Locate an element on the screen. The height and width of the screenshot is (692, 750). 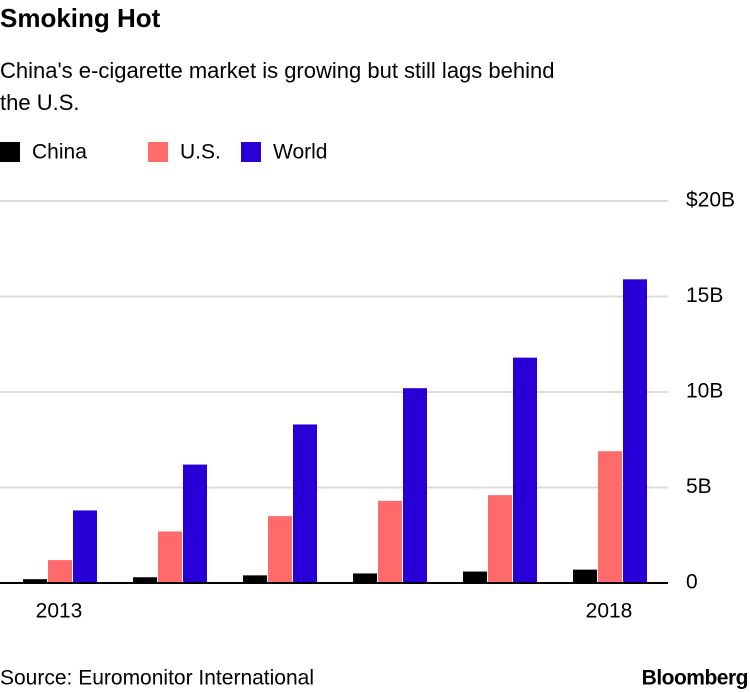
y-tick-label: $20B is located at coordinates (710, 200).